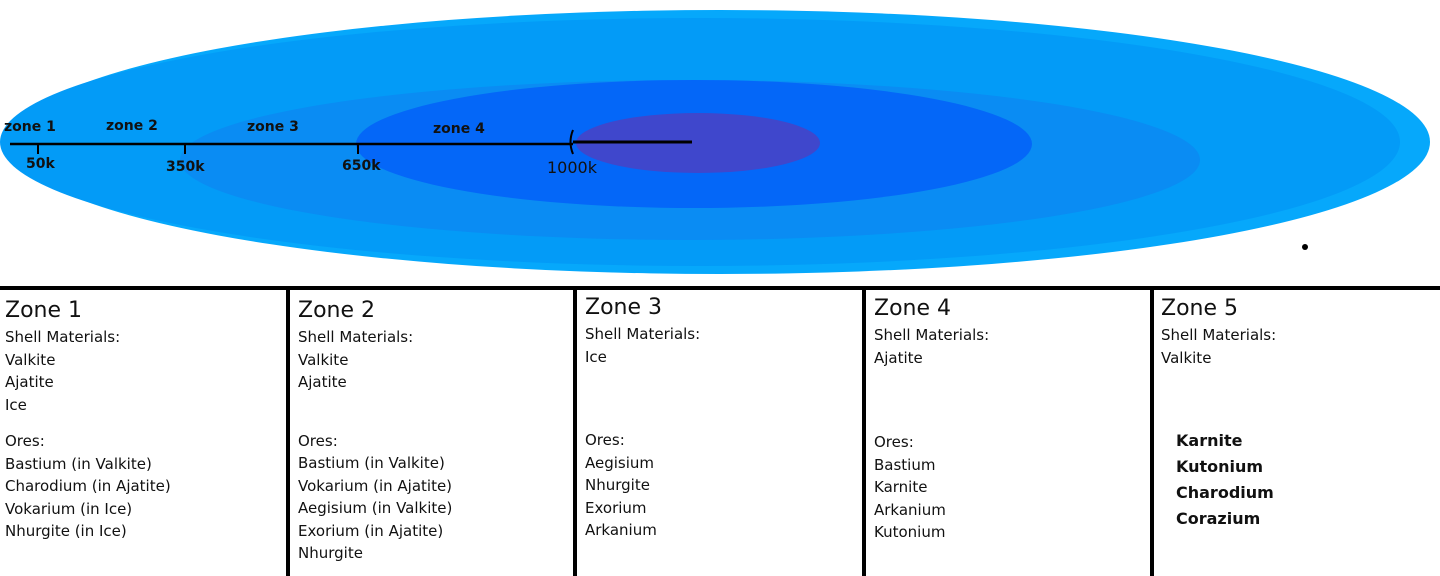 The height and width of the screenshot is (576, 1440). I want to click on ore-item: Aegisium, so click(620, 462).